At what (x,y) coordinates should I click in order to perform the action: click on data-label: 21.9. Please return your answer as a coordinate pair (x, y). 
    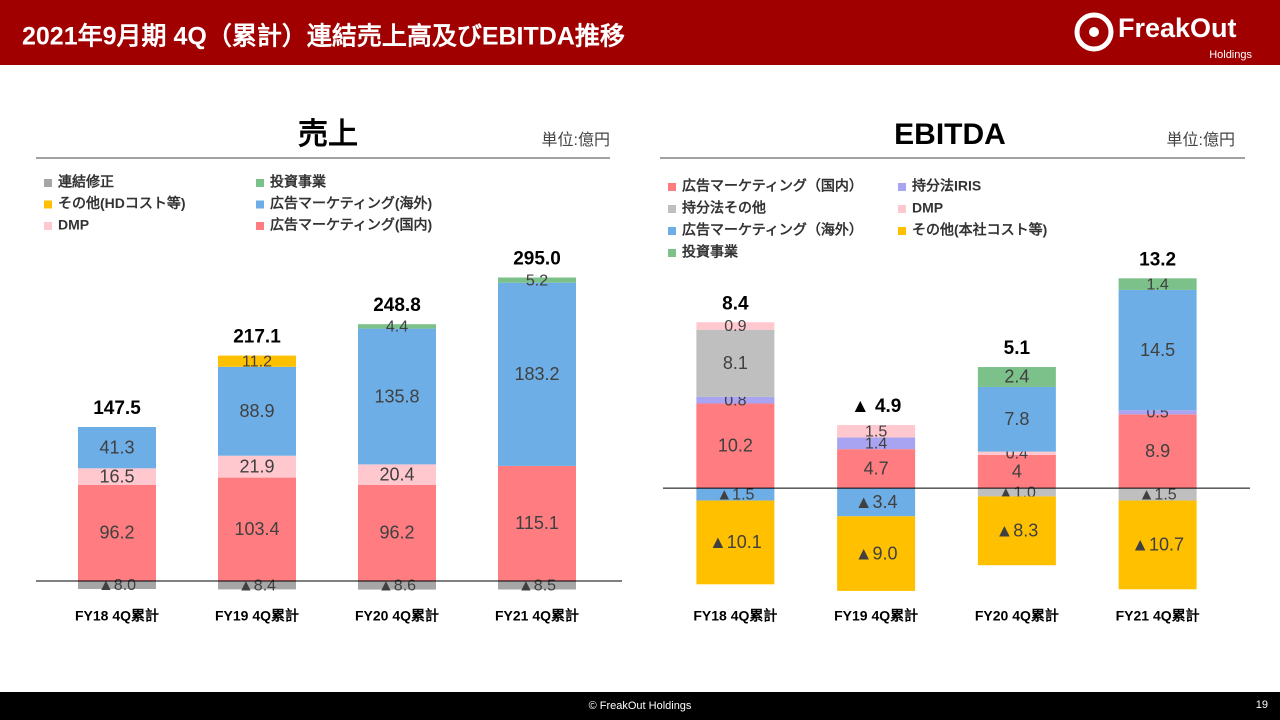
    Looking at the image, I should click on (256, 466).